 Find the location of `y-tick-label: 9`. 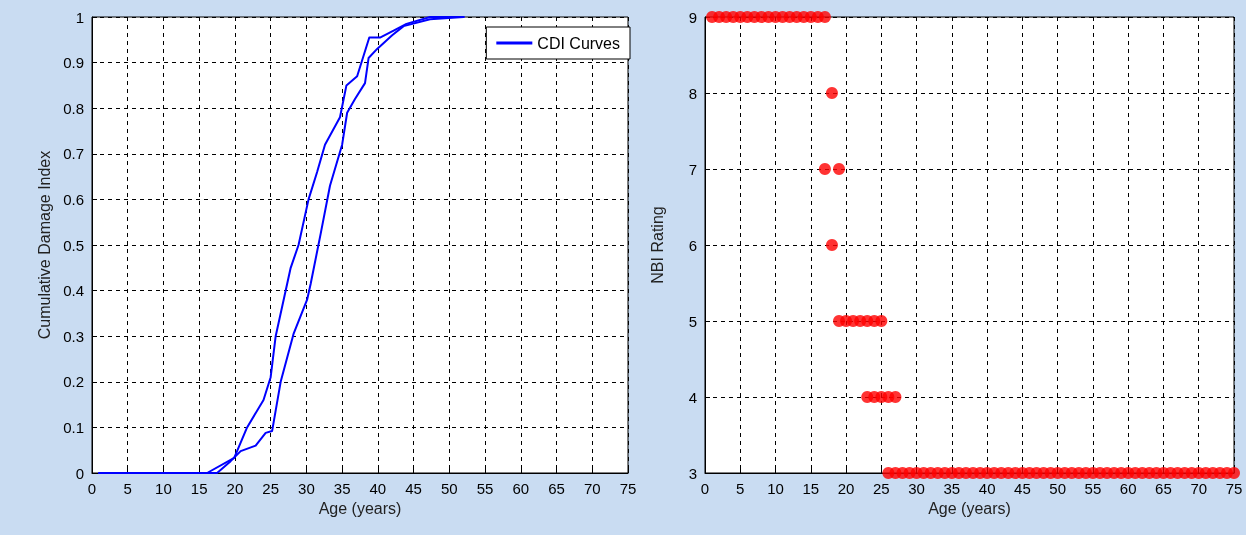

y-tick-label: 9 is located at coordinates (692, 17).